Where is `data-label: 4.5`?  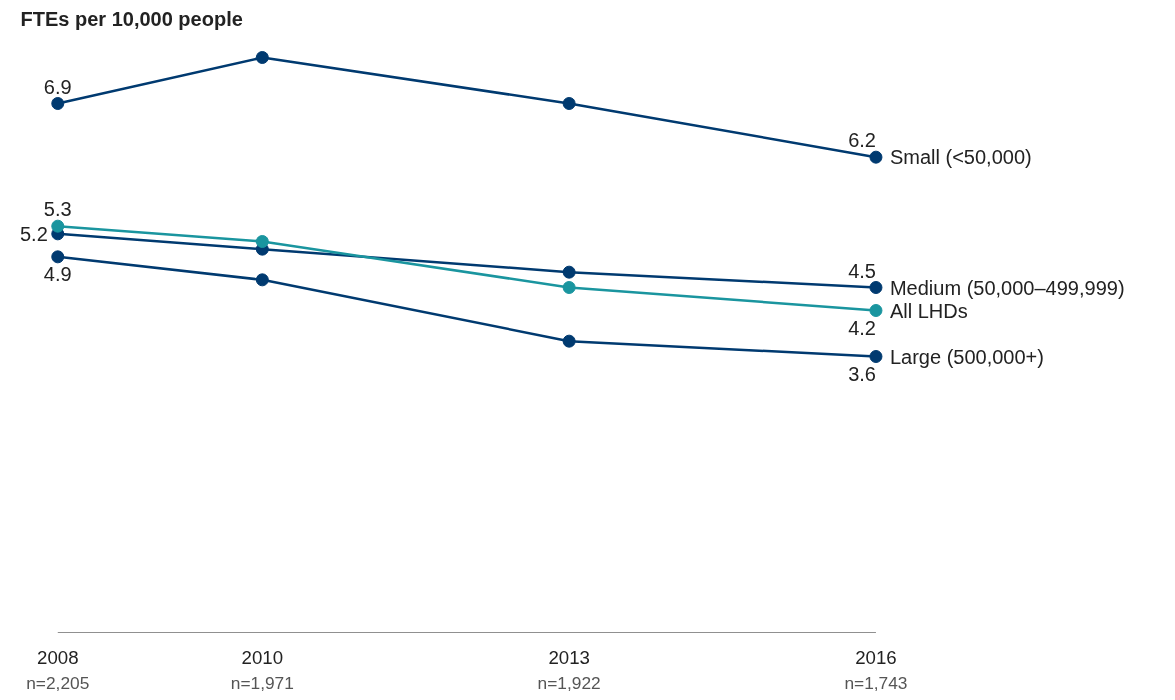
data-label: 4.5 is located at coordinates (862, 270).